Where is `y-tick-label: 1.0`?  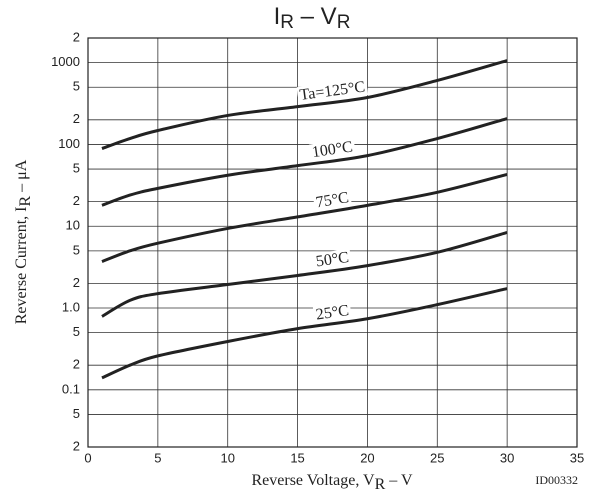 y-tick-label: 1.0 is located at coordinates (71, 306).